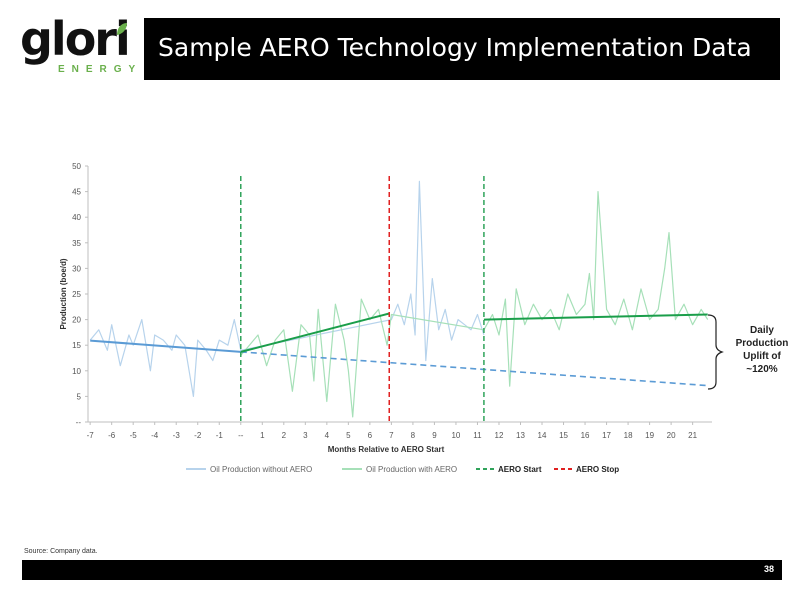  I want to click on uplift-line-3: Uplift of, so click(762, 356).